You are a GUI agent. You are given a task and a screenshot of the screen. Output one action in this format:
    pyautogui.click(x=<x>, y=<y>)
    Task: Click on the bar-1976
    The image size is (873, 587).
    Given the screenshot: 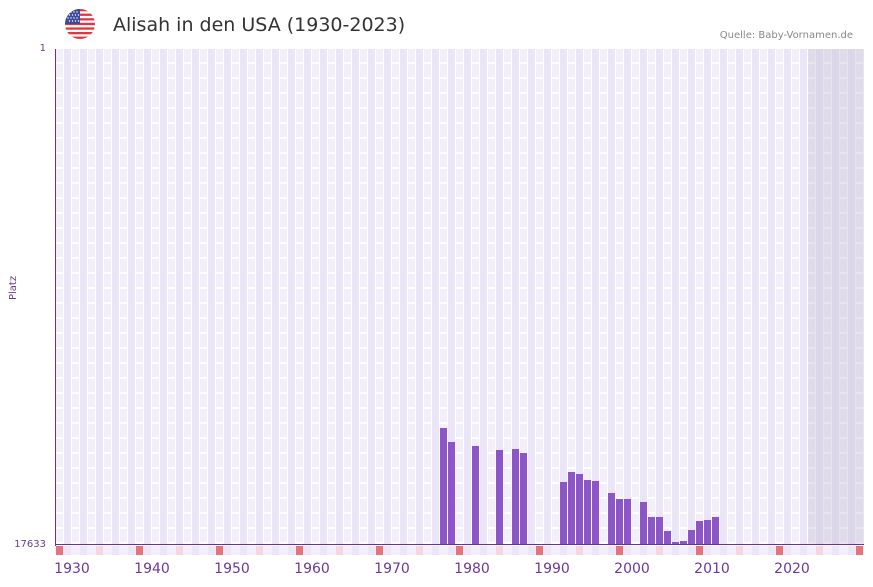 What is the action you would take?
    pyautogui.click(x=443, y=486)
    